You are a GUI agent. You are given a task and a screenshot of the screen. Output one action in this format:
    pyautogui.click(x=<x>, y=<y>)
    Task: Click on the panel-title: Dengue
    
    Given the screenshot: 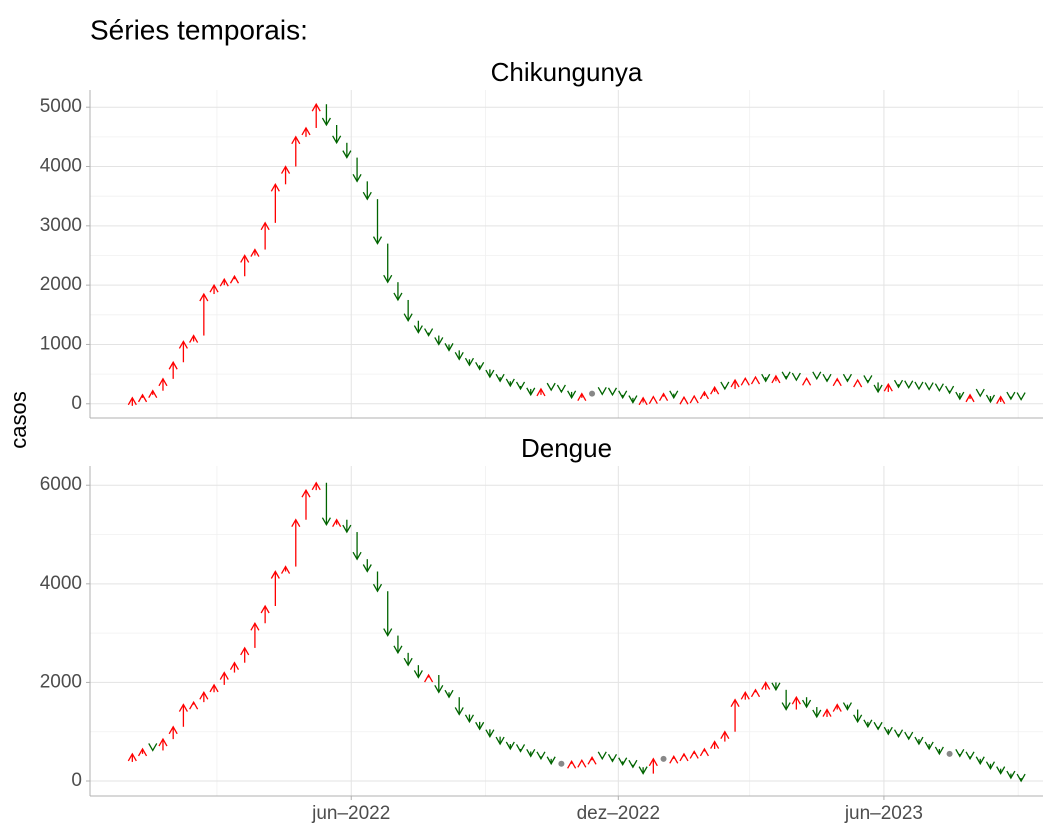 What is the action you would take?
    pyautogui.click(x=566, y=448)
    